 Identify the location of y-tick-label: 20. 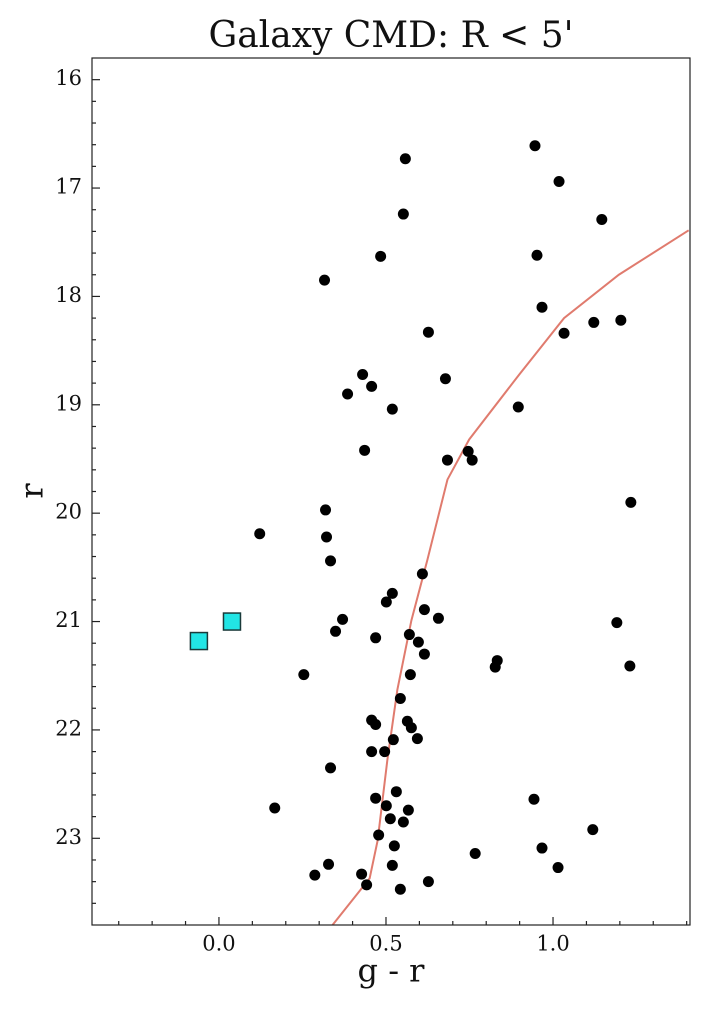
(68, 512).